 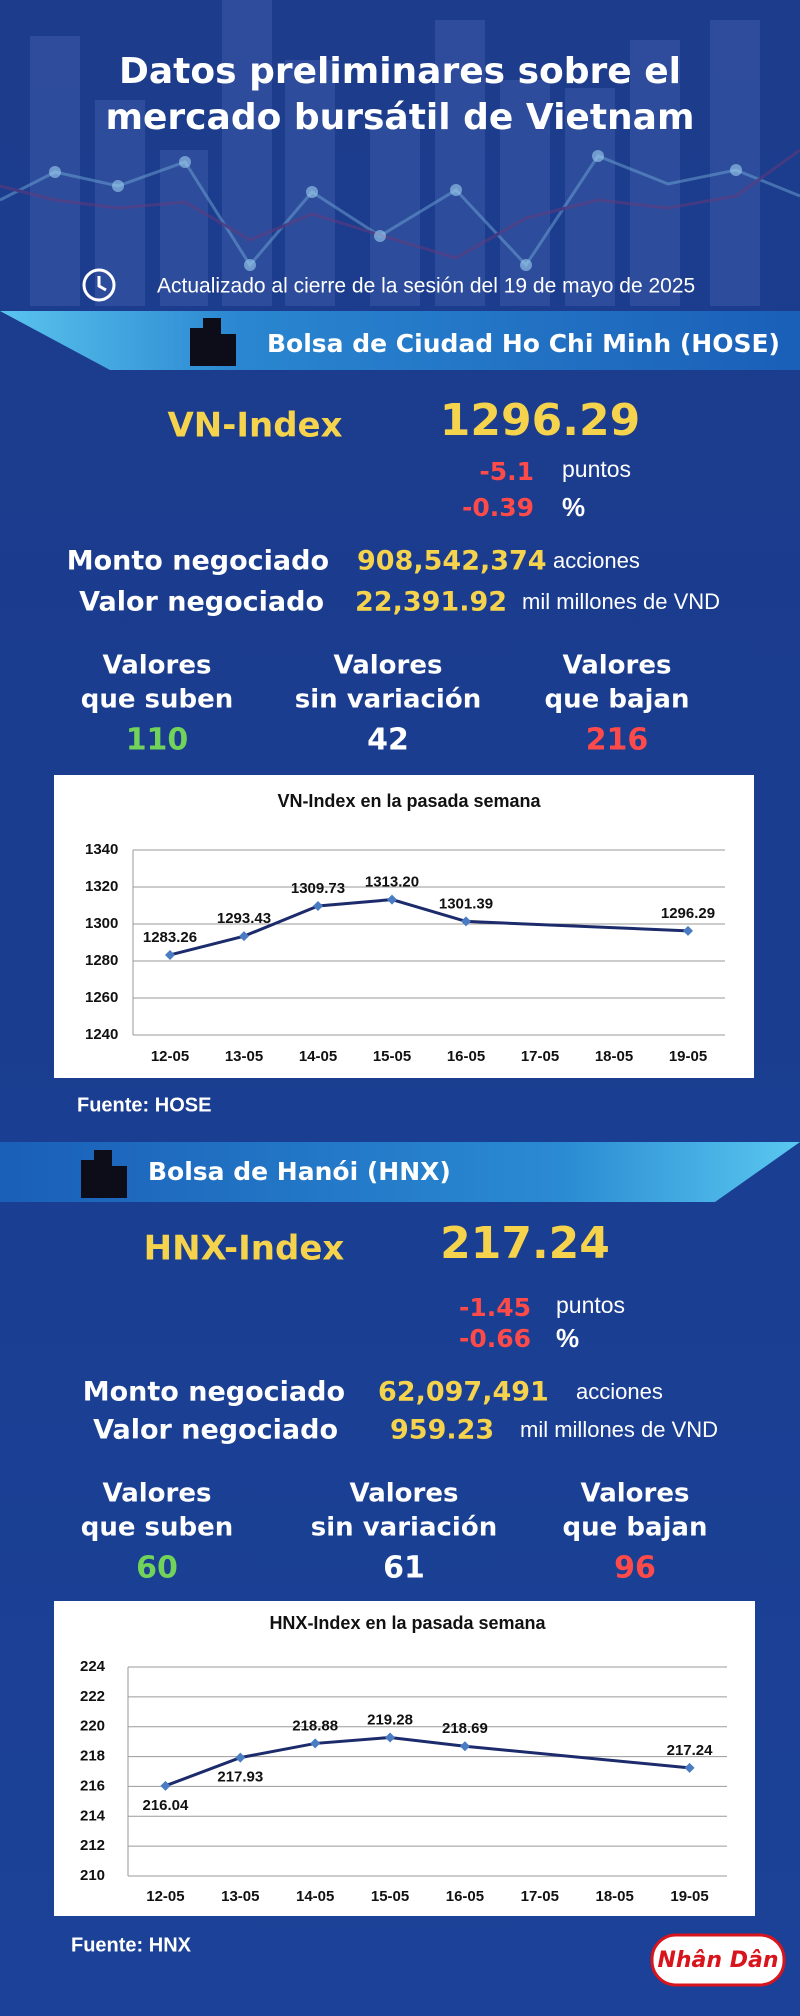 I want to click on data-label: 1283.26, so click(x=170, y=937).